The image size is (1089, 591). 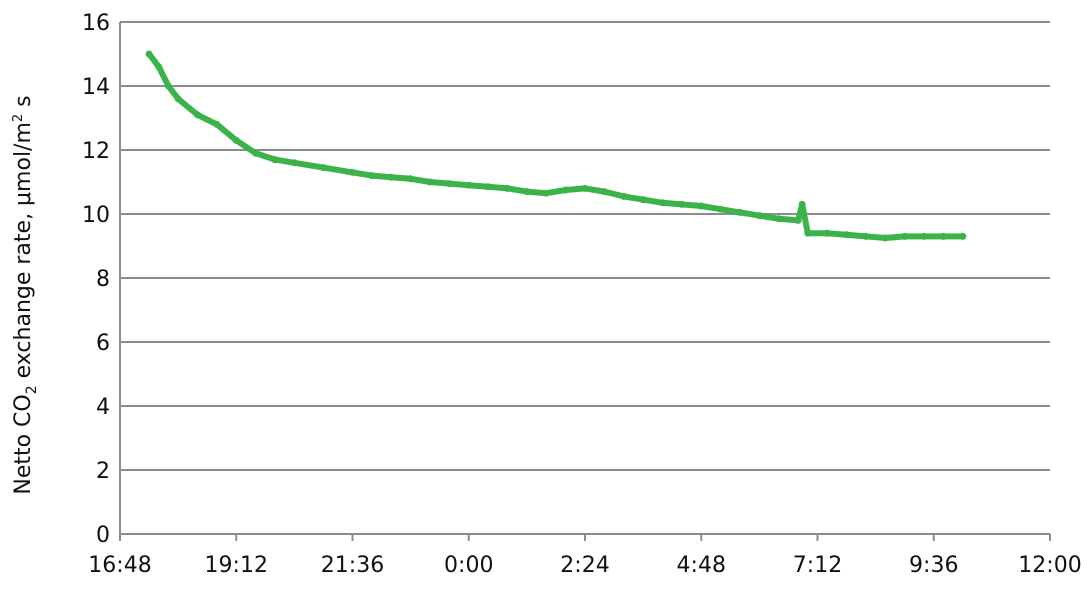 What do you see at coordinates (23, 444) in the screenshot?
I see `y-axis-title-prefix: Netto CO` at bounding box center [23, 444].